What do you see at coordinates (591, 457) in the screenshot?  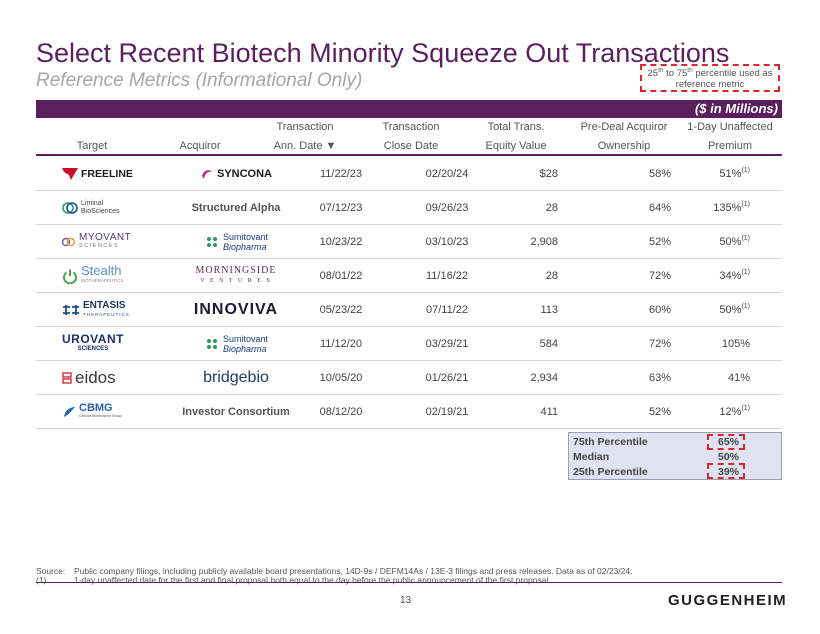 I see `percentile-label: Median` at bounding box center [591, 457].